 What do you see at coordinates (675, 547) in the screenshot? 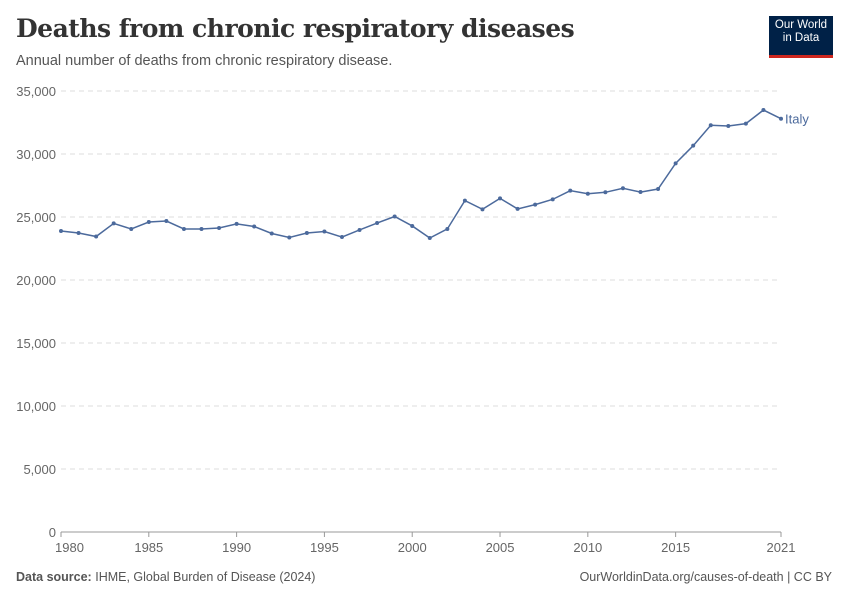
I see `x-tick-label: 2015` at bounding box center [675, 547].